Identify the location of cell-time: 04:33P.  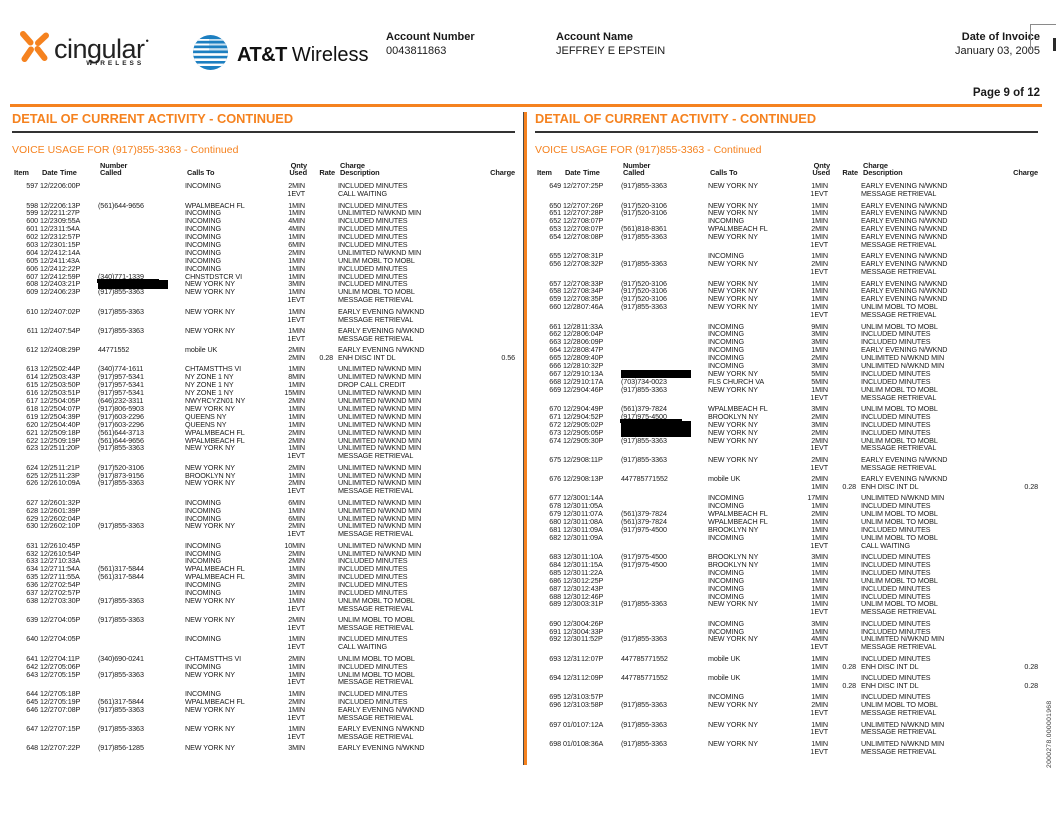
(592, 631).